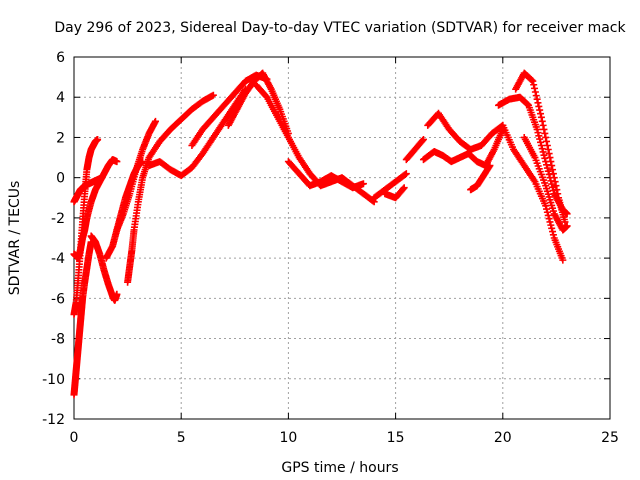 Image resolution: width=640 pixels, height=480 pixels. What do you see at coordinates (53, 420) in the screenshot?
I see `y-tick-label: -12` at bounding box center [53, 420].